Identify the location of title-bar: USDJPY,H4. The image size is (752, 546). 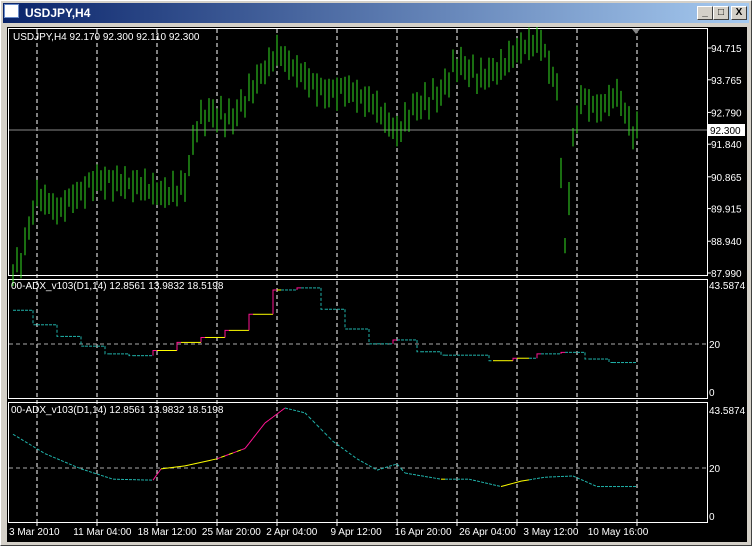
(376, 13).